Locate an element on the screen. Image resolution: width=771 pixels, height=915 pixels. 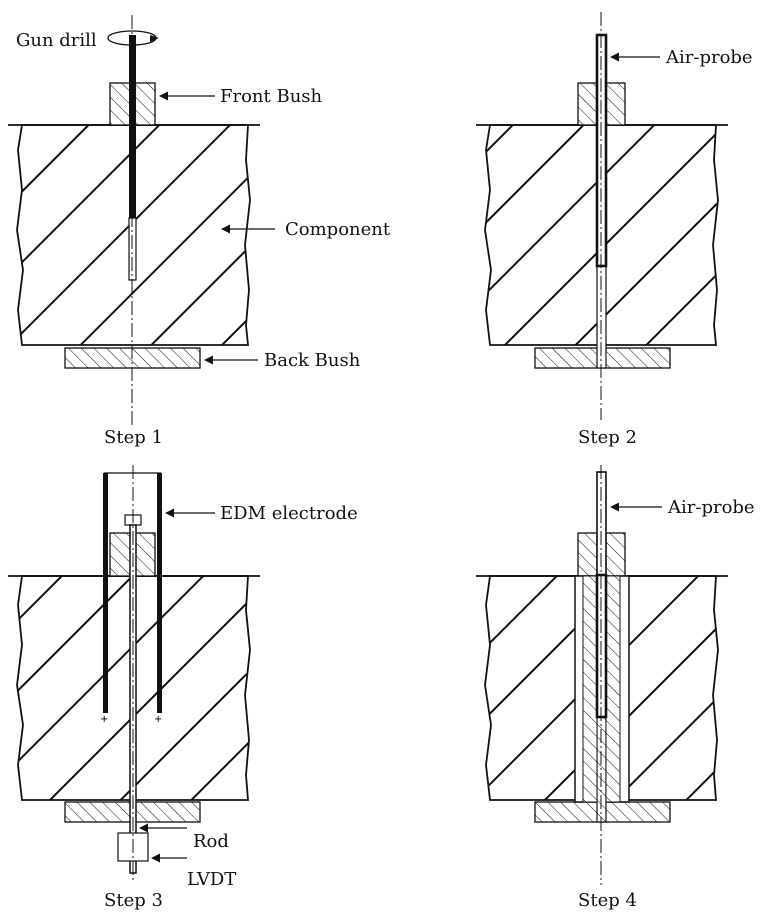
step3-caption: Step 3 is located at coordinates (133, 900).